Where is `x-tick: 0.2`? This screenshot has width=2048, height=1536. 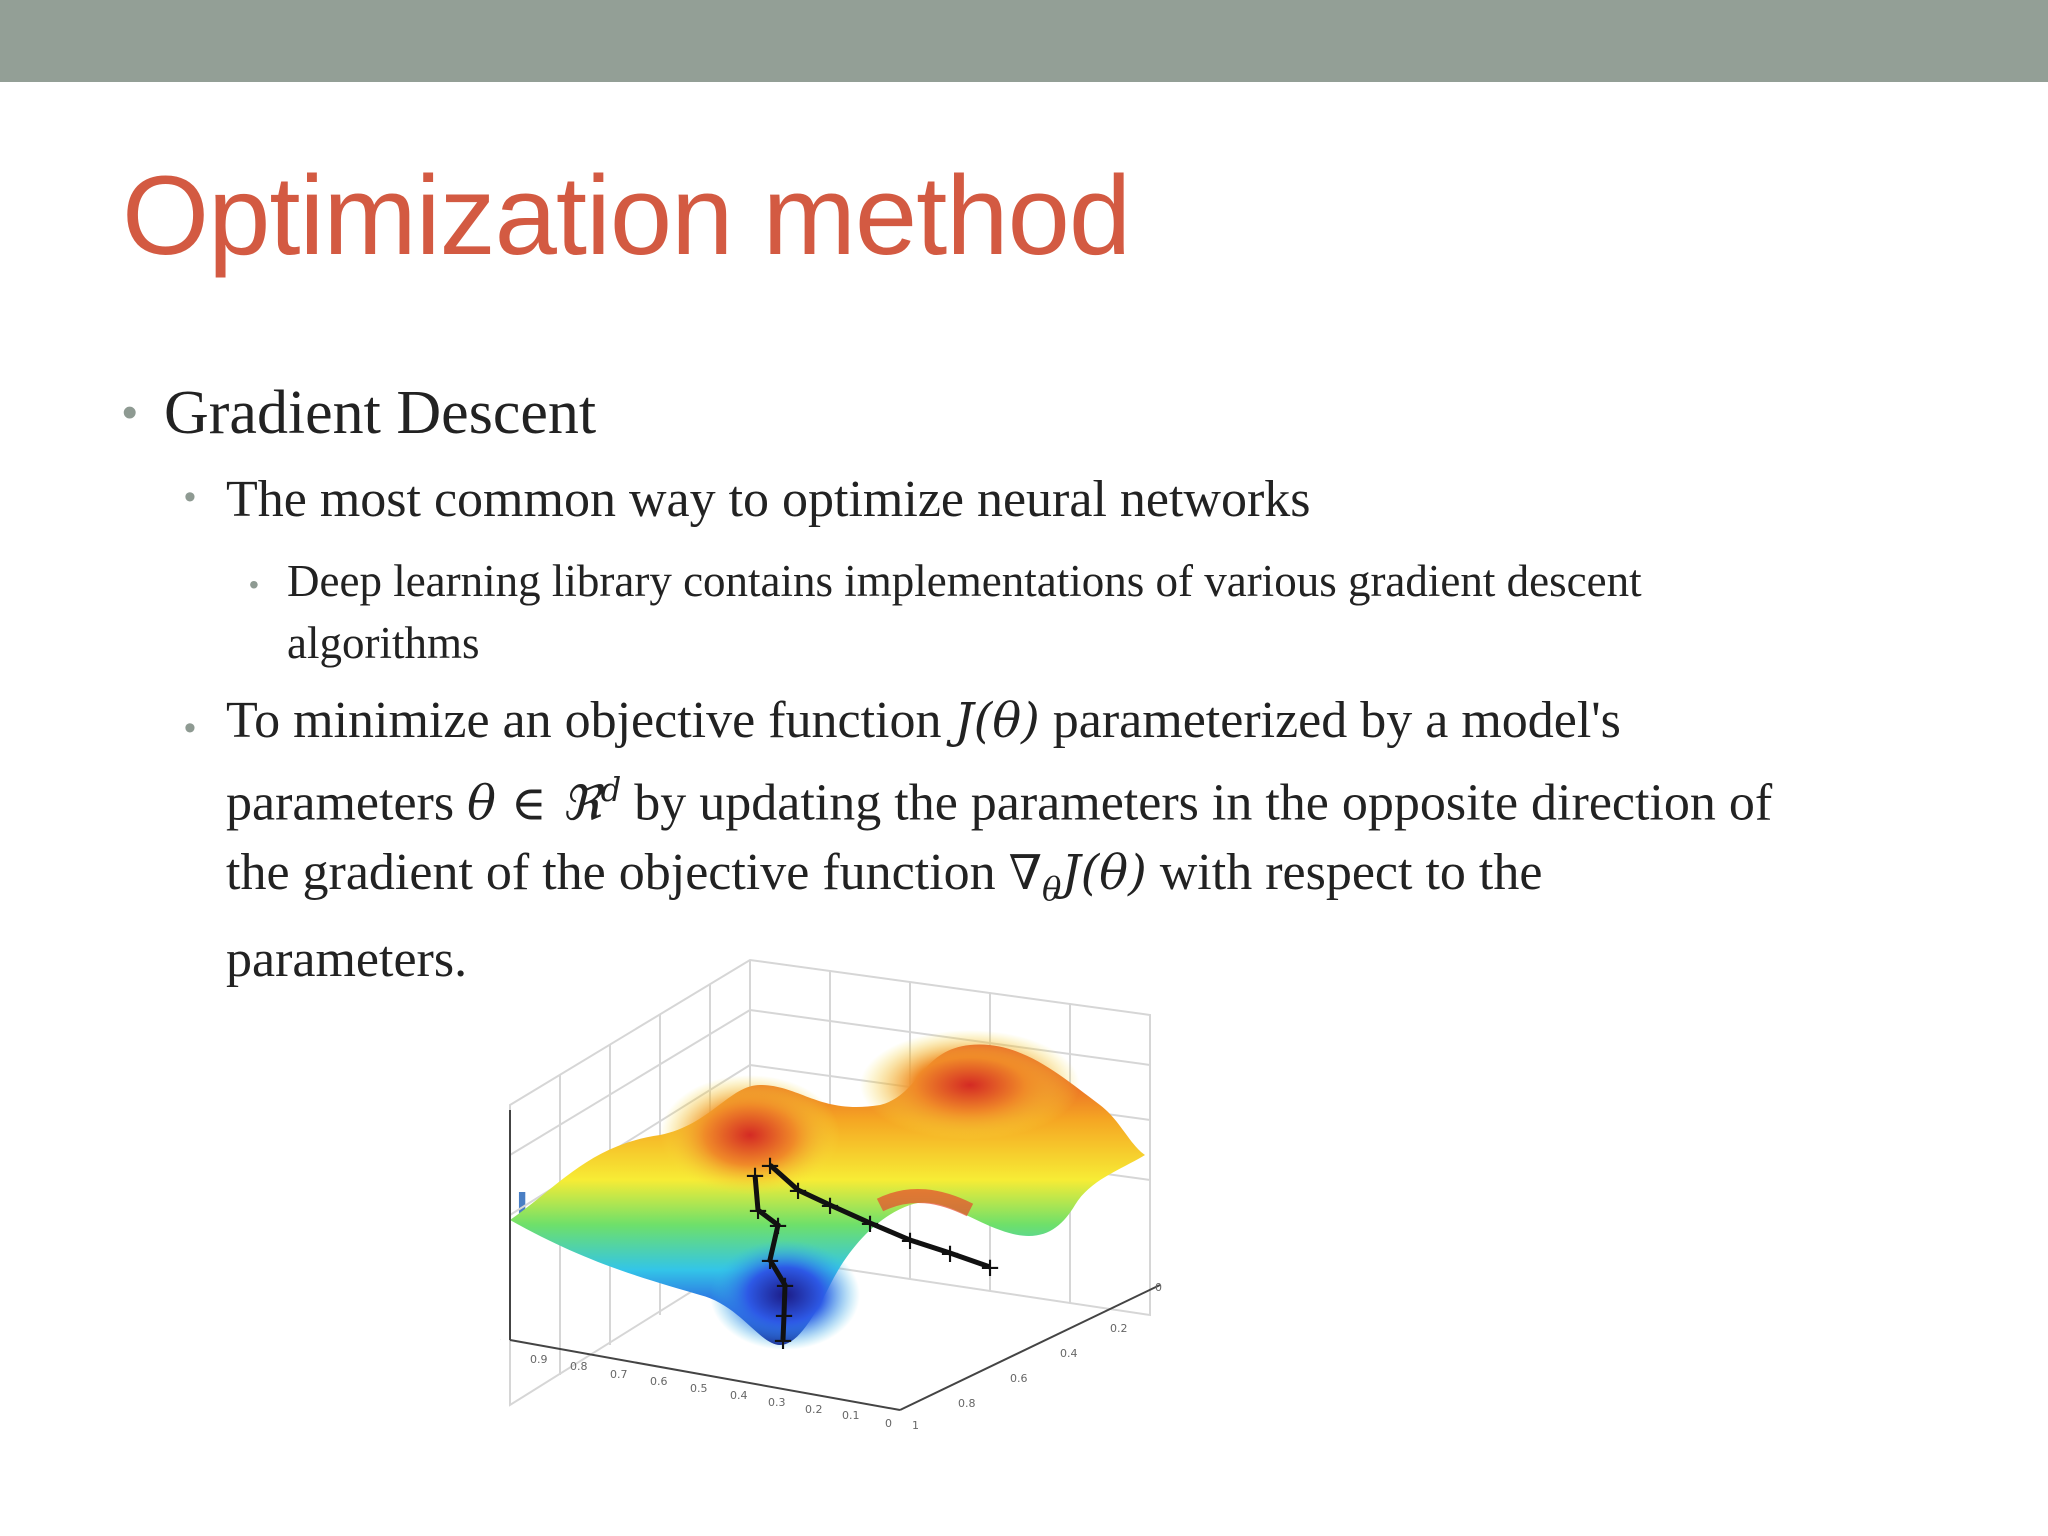 x-tick: 0.2 is located at coordinates (814, 1409).